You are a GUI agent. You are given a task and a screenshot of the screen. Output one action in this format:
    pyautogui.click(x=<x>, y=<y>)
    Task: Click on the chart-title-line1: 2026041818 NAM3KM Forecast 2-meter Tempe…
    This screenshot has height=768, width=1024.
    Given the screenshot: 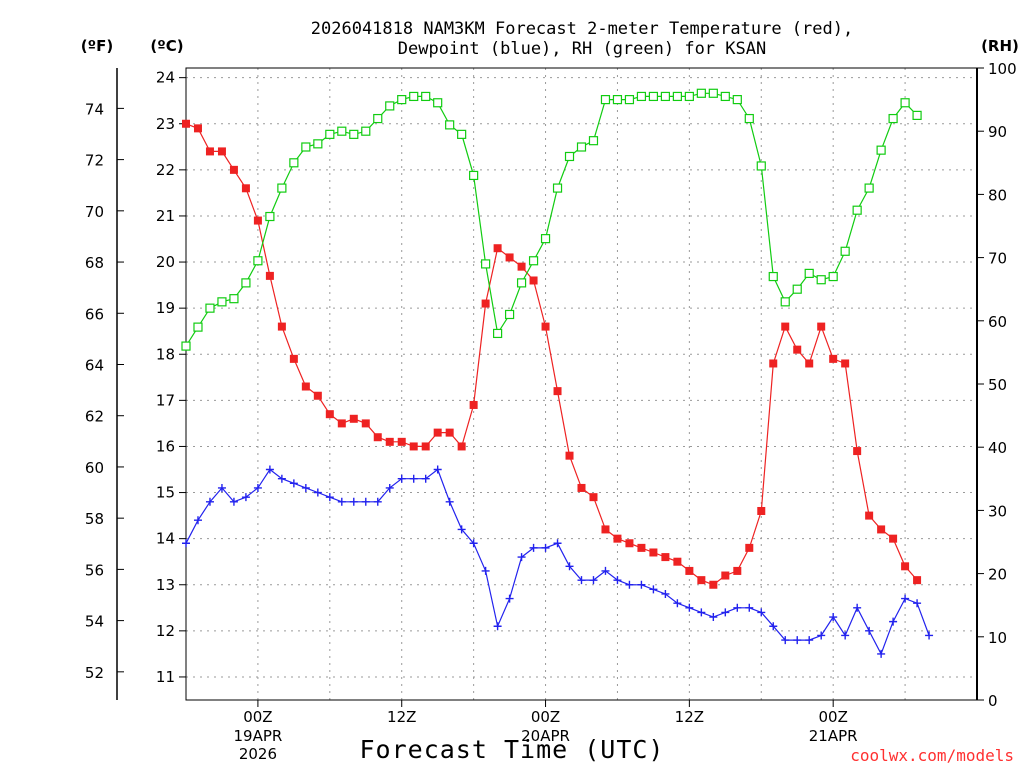 What is the action you would take?
    pyautogui.click(x=582, y=29)
    